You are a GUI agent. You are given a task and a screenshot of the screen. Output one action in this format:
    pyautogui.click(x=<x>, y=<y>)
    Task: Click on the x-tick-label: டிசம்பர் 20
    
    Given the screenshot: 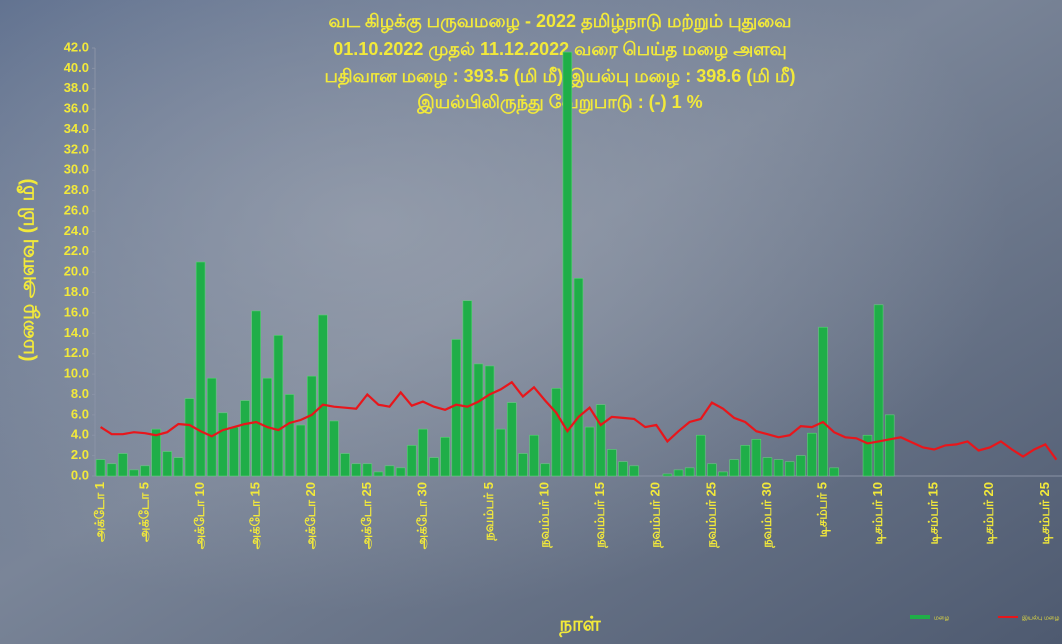 What is the action you would take?
    pyautogui.click(x=989, y=513)
    